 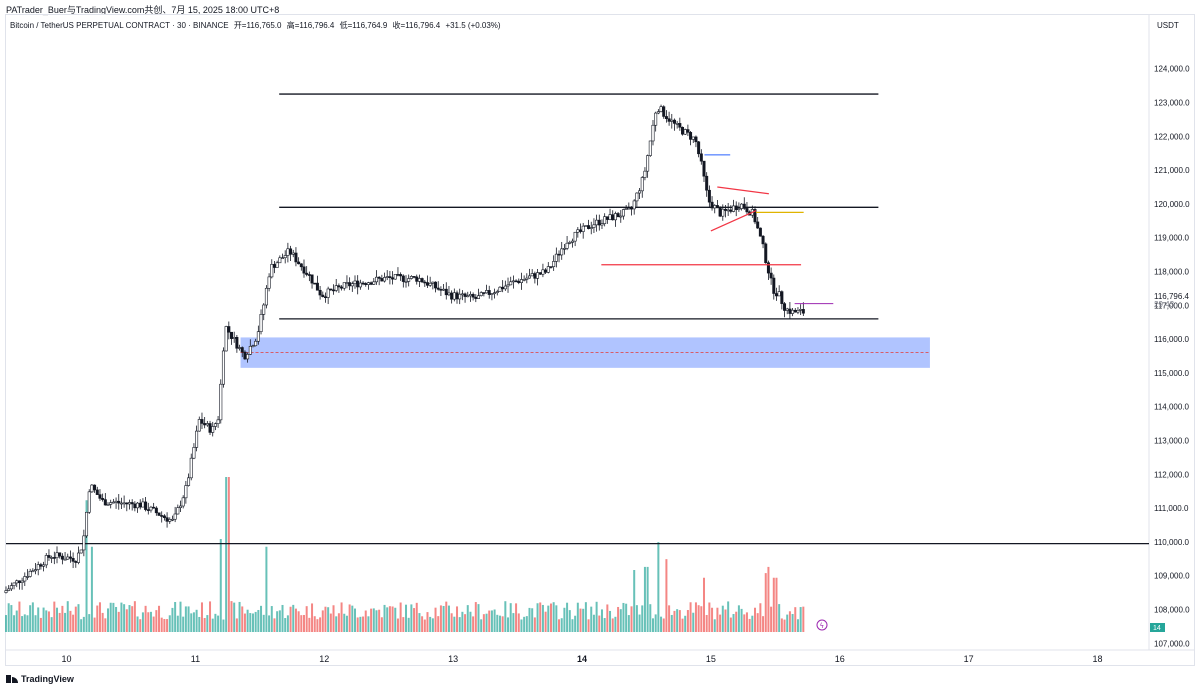 What do you see at coordinates (47, 679) in the screenshot?
I see `brand-name: TradingView` at bounding box center [47, 679].